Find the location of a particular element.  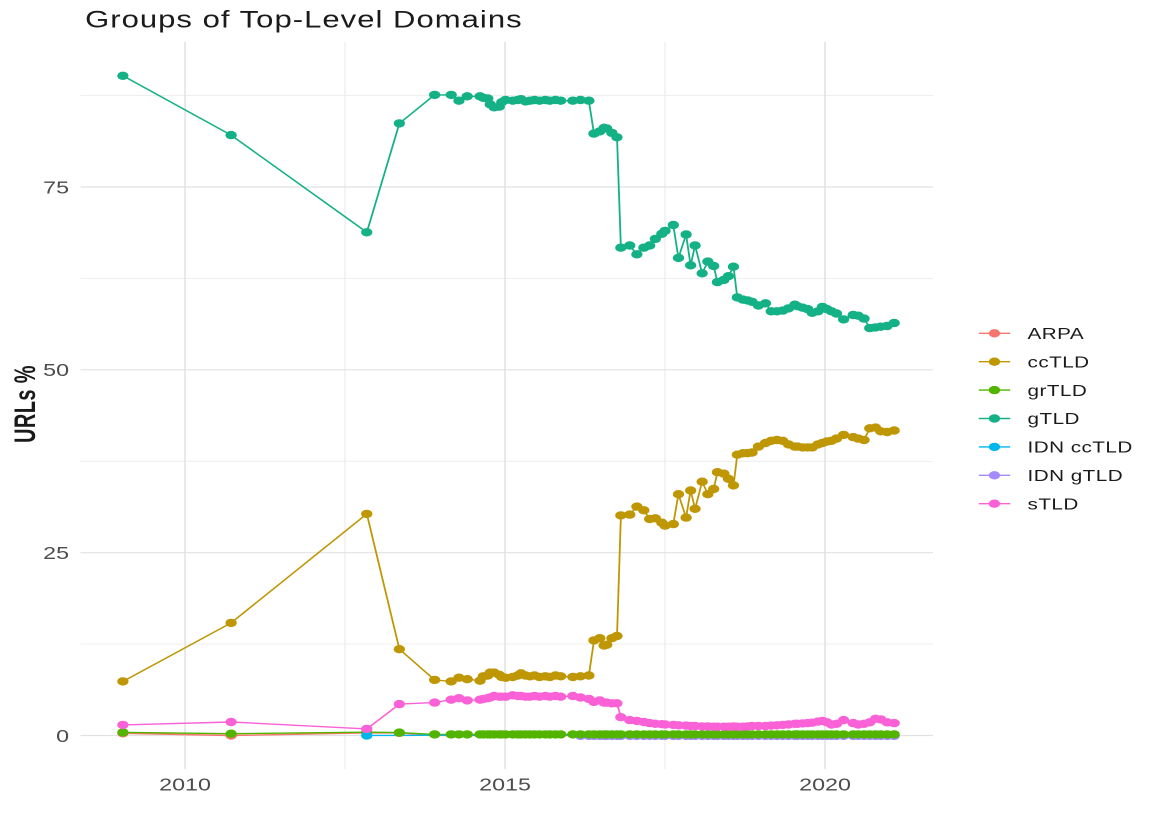

svg-text: 2010 is located at coordinates (185, 785).